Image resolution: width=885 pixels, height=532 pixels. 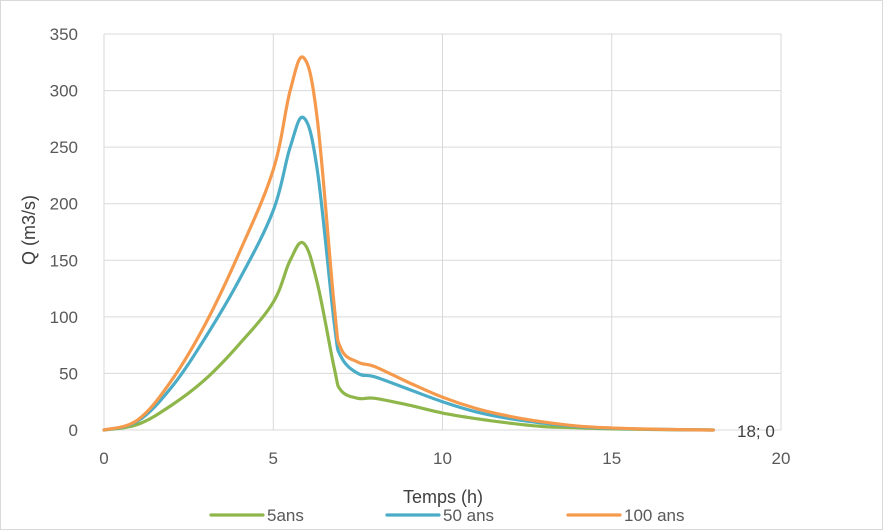 I want to click on y-tick-label-7: 350, so click(x=64, y=34).